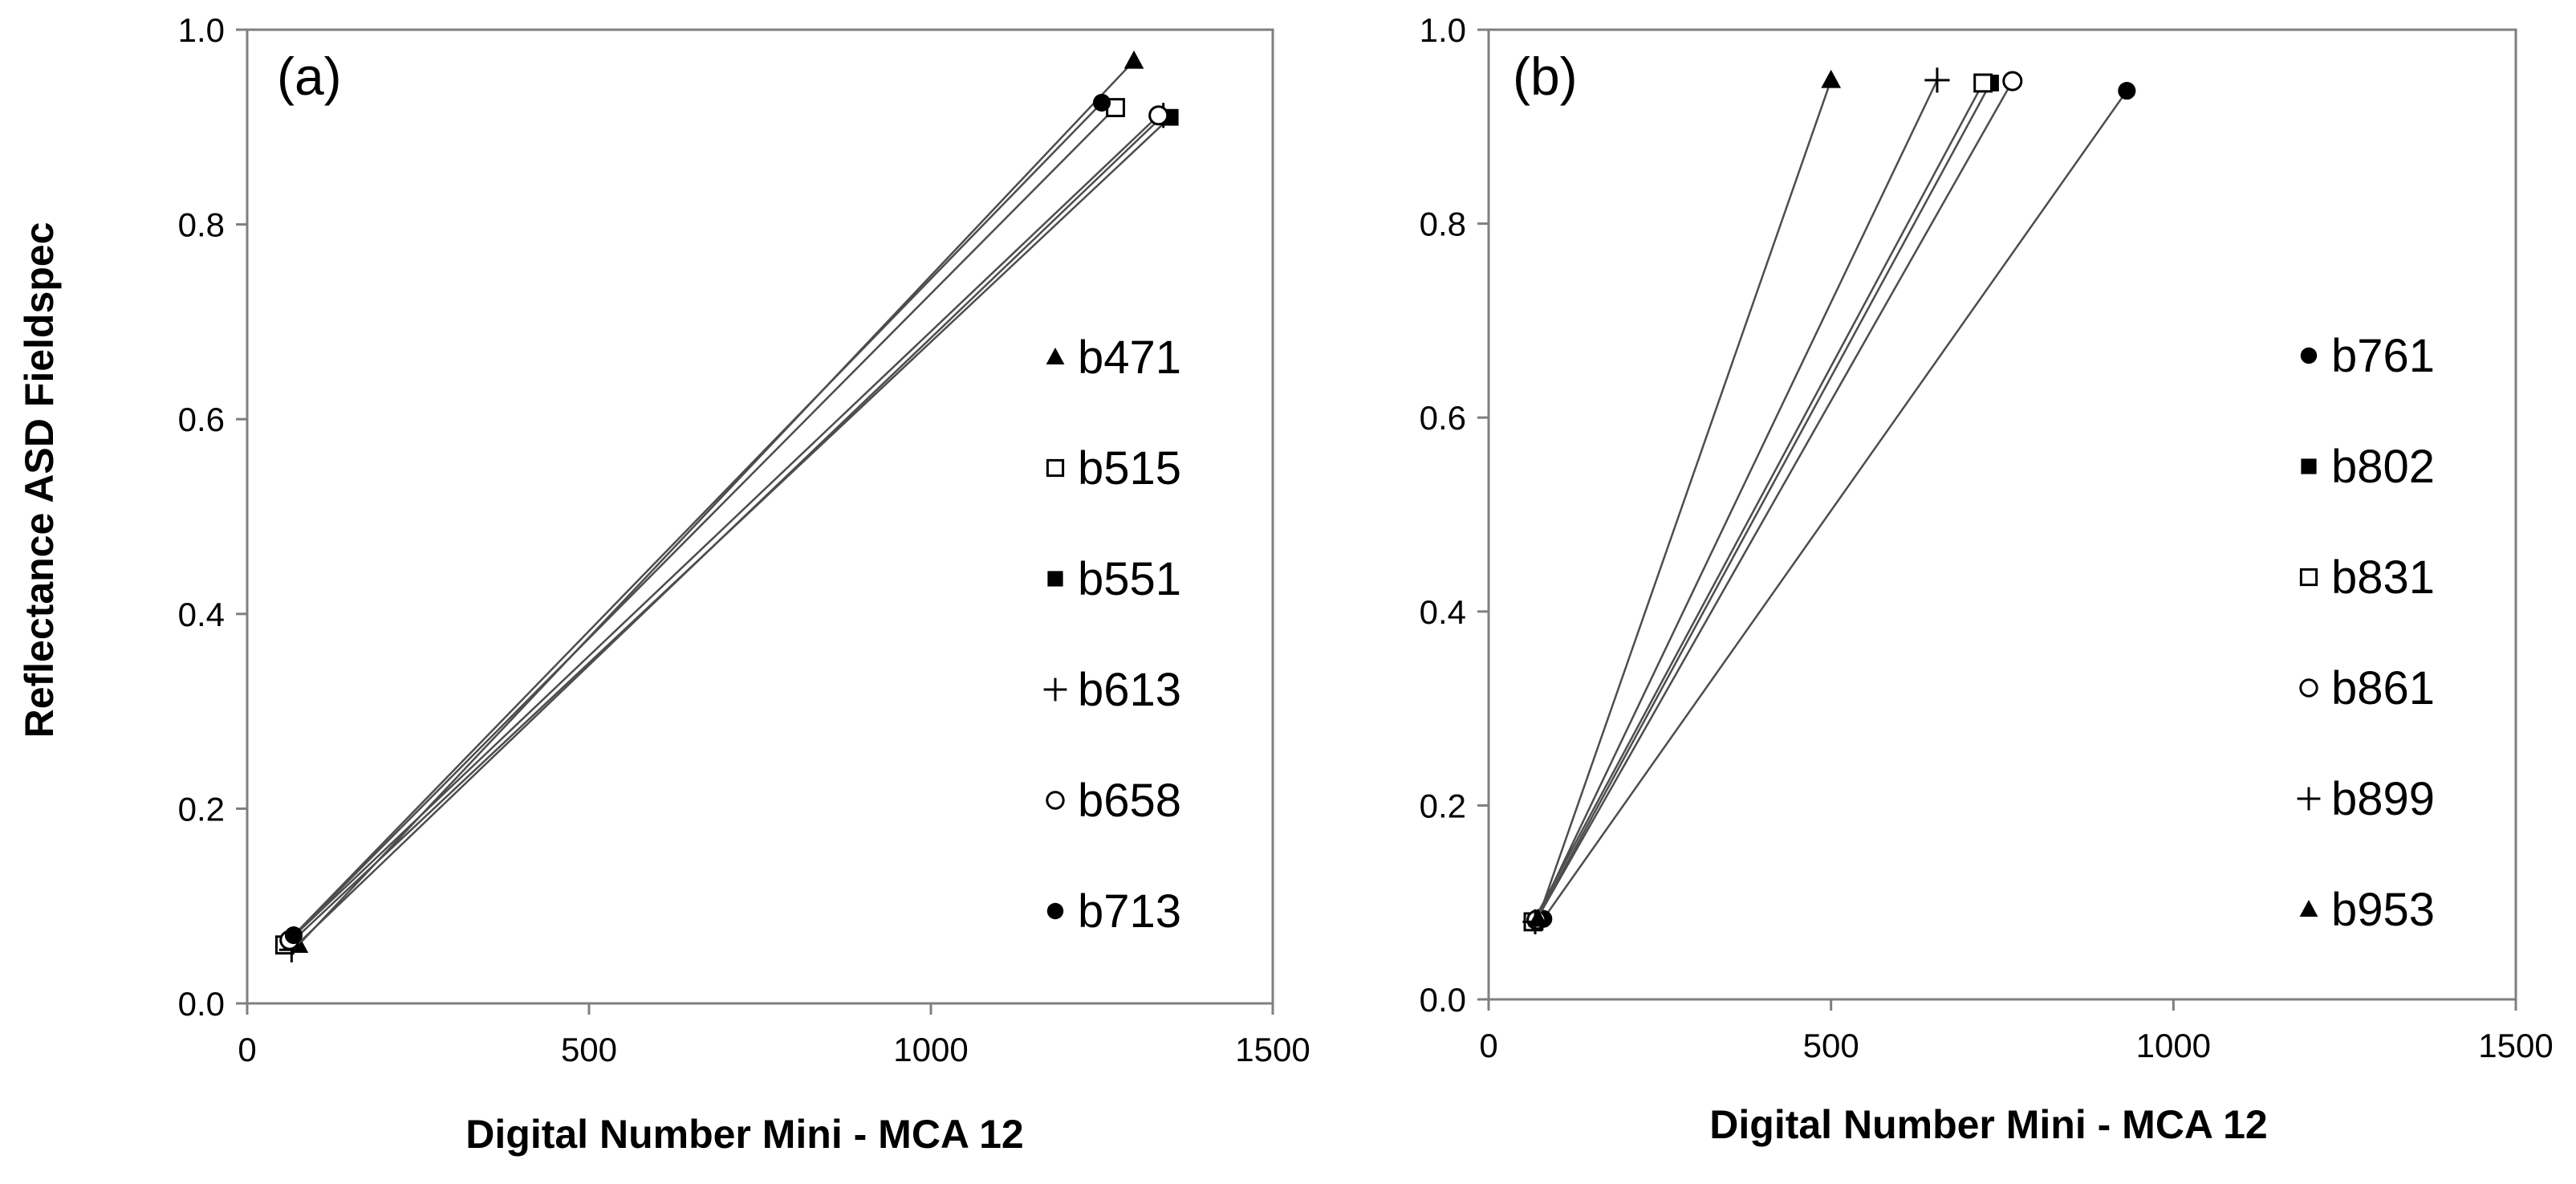 This screenshot has height=1184, width=2576. Describe the element at coordinates (39, 480) in the screenshot. I see `y-axis-title: Reflectance ASD Fieldspec` at that location.